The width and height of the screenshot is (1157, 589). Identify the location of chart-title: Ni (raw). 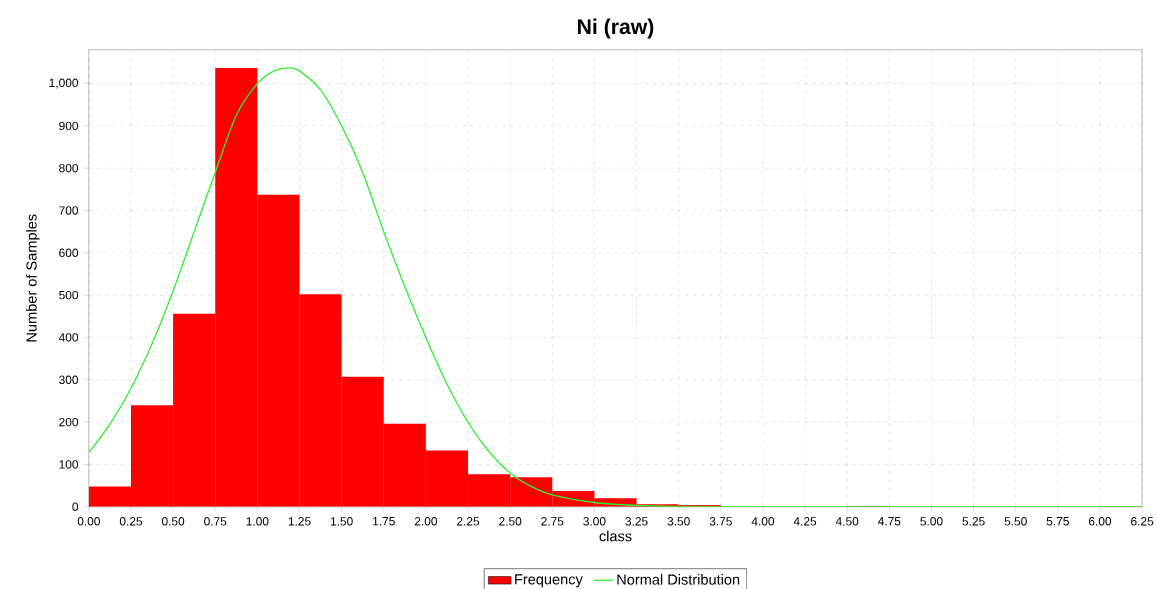
(616, 28).